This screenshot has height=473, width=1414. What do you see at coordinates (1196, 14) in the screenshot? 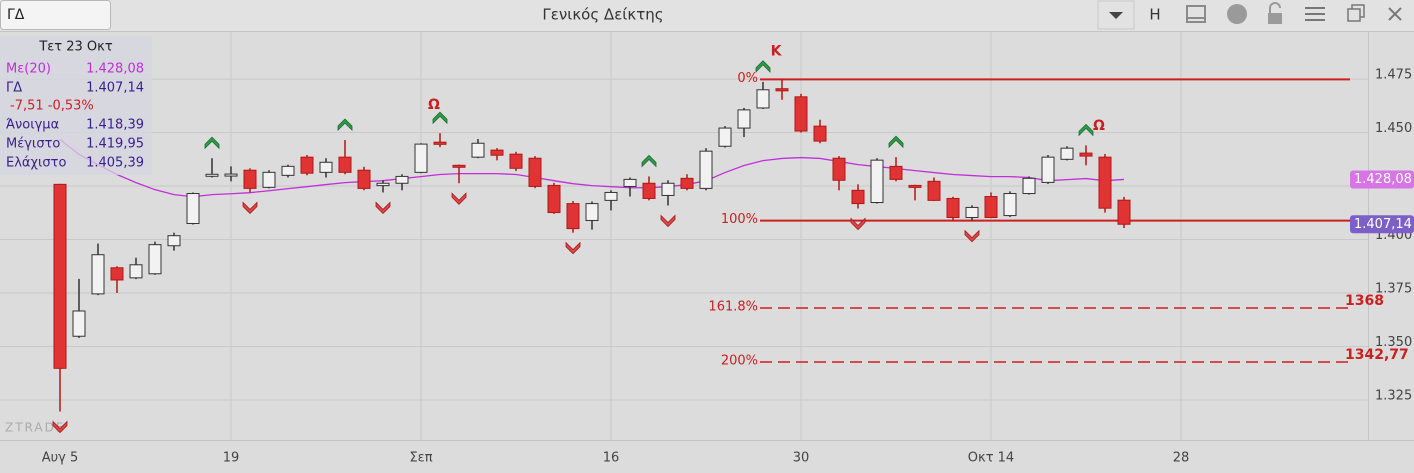
I see `panel-icon` at bounding box center [1196, 14].